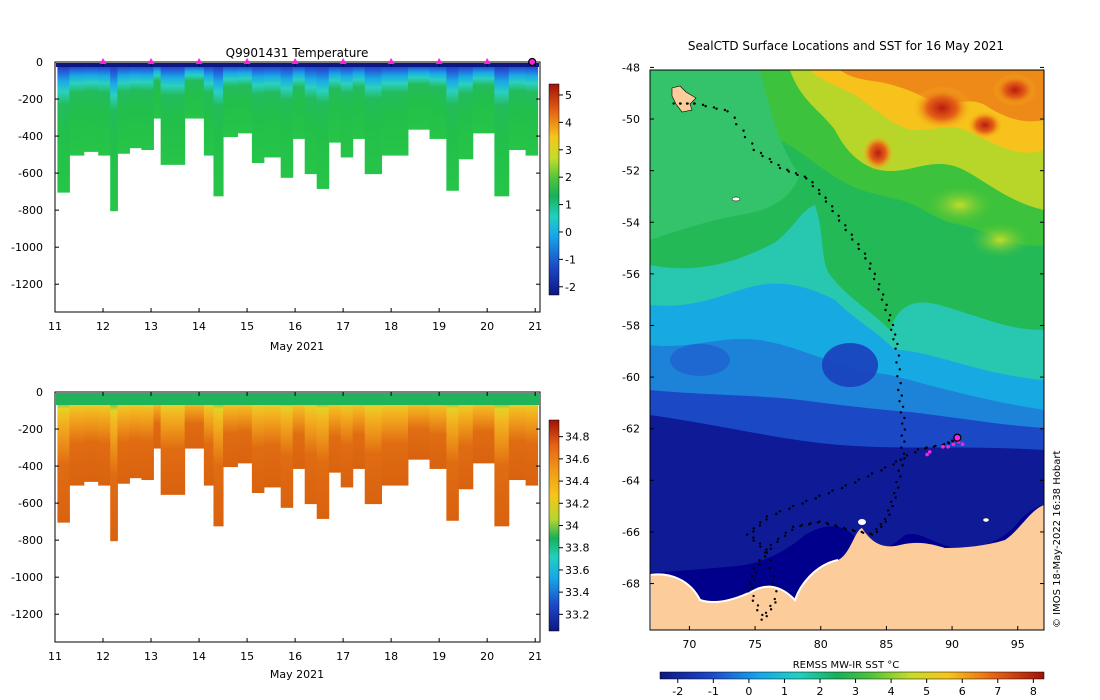 The image size is (1100, 700). What do you see at coordinates (945, 448) in the screenshot?
I see `recent-profile-positions` at bounding box center [945, 448].